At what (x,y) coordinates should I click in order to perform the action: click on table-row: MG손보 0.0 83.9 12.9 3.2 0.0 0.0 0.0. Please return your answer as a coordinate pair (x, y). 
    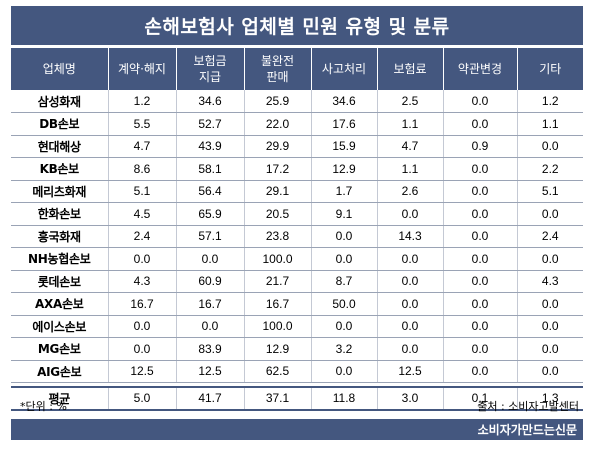
    Looking at the image, I should click on (297, 349).